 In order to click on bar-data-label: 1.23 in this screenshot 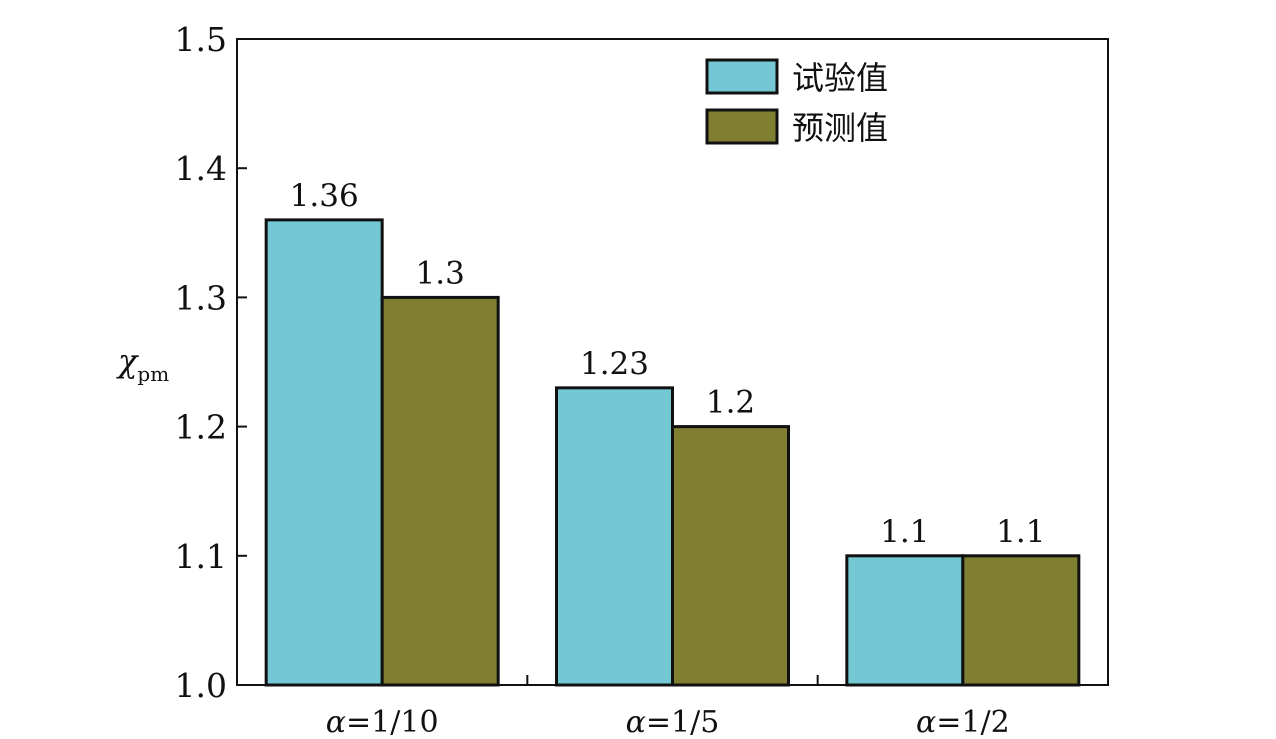, I will do `click(614, 364)`.